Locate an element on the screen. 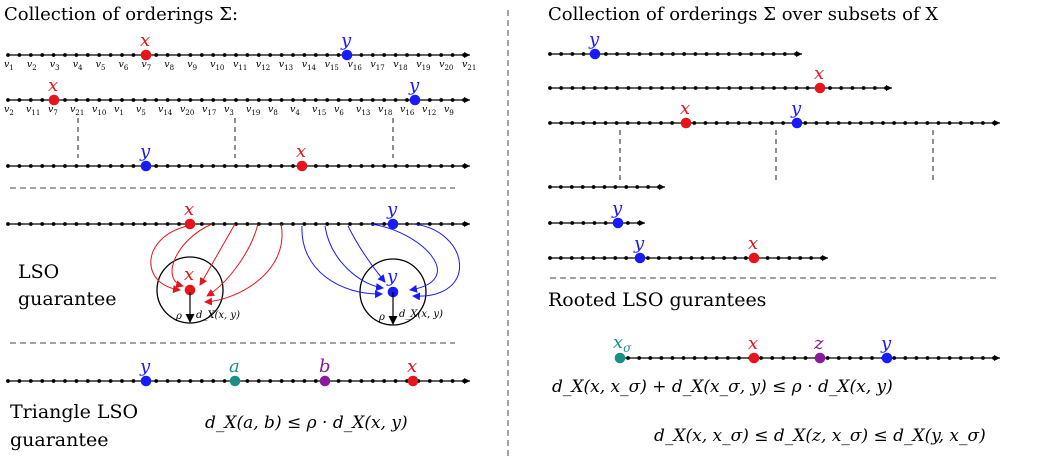 The height and width of the screenshot is (456, 1055). left-triangle-label-b: b is located at coordinates (325, 366).